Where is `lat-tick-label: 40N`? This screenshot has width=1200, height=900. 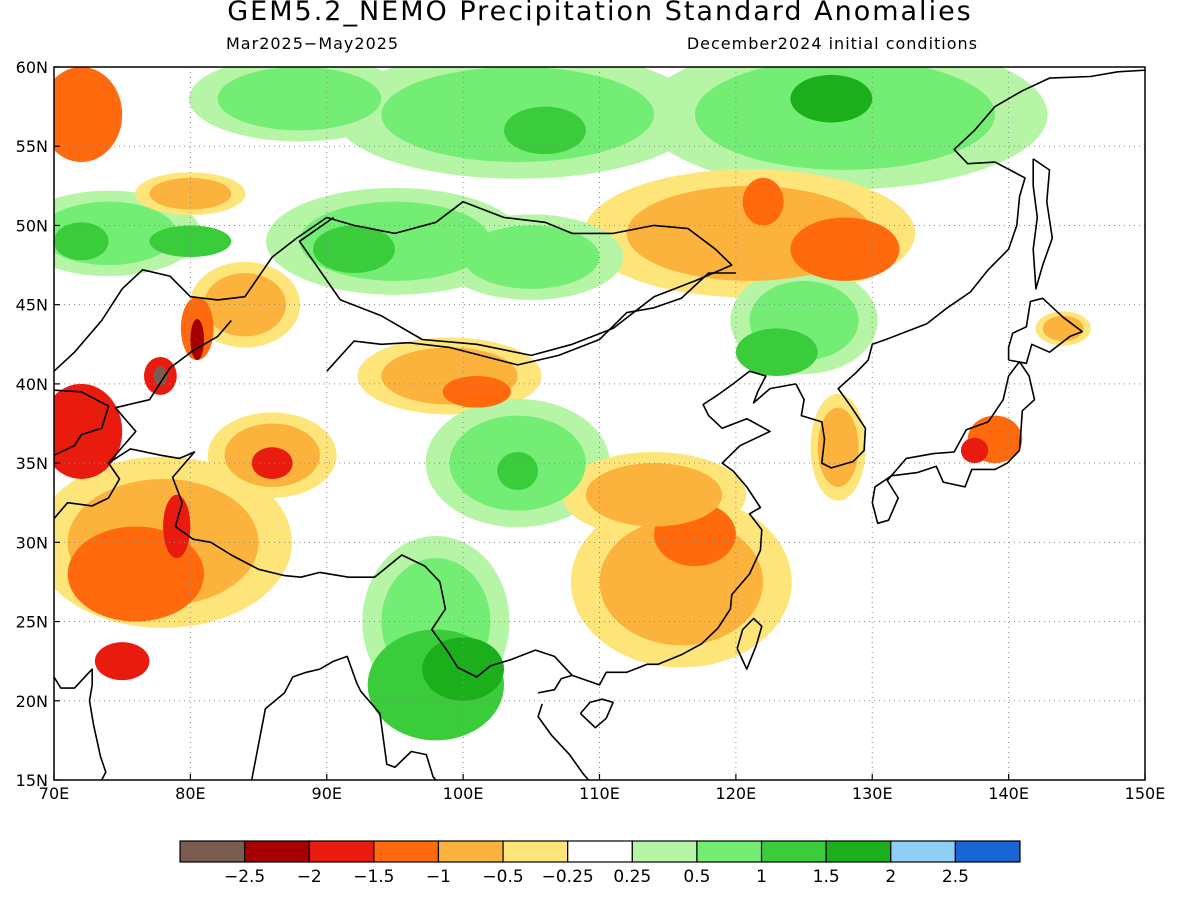 lat-tick-label: 40N is located at coordinates (32, 384).